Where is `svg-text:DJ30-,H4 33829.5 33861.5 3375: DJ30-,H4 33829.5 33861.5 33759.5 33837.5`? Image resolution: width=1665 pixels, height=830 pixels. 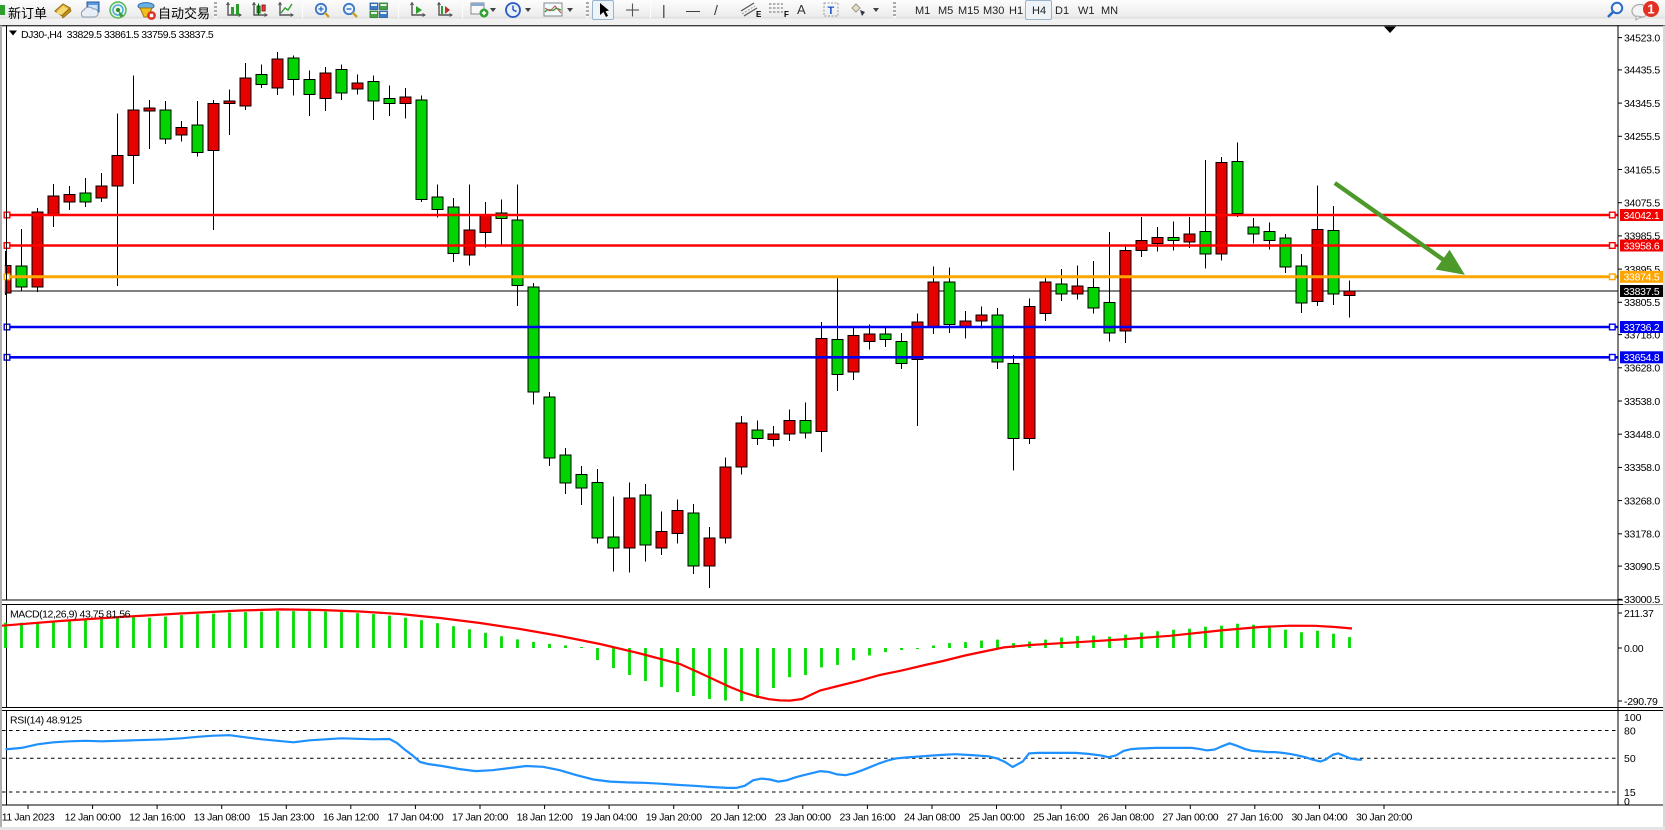
svg-text:DJ30-,H4 33829.5 33861.5 3375: DJ30-,H4 33829.5 33861.5 33759.5 33837.5 is located at coordinates (117, 35).